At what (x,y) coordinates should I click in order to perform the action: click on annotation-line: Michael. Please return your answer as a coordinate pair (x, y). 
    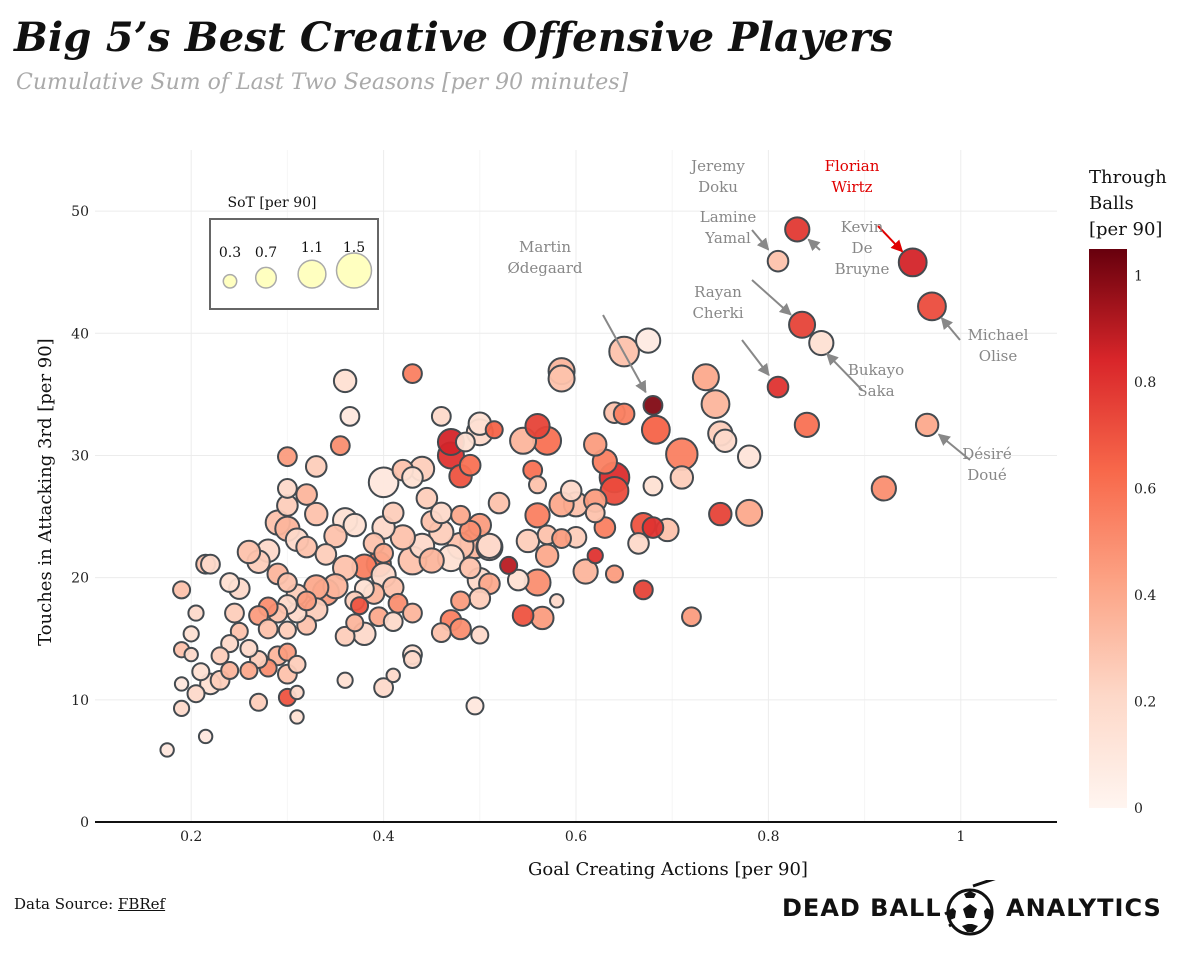
    Looking at the image, I should click on (998, 335).